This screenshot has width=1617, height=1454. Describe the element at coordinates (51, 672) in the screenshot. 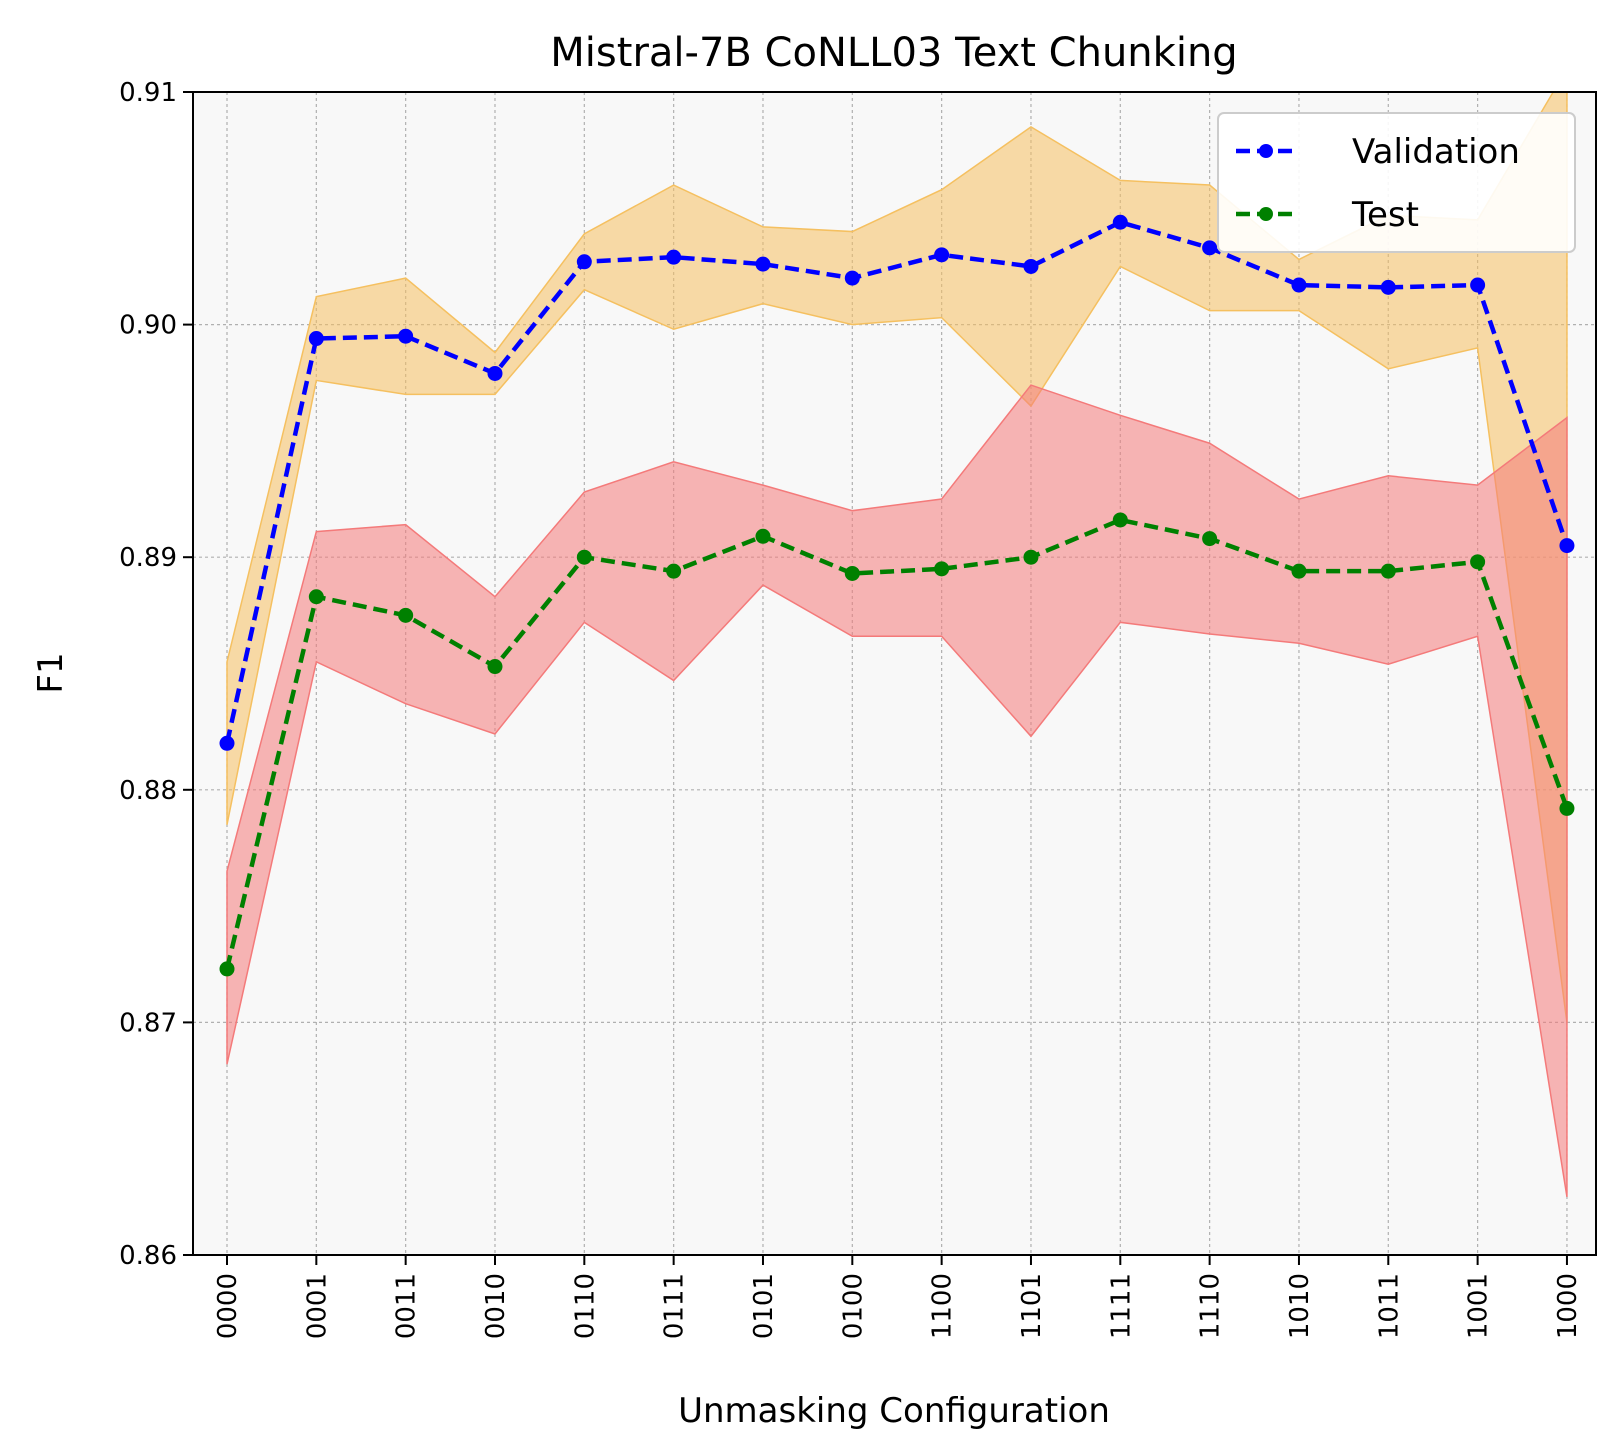

I see `y-axis-label: F1` at that location.